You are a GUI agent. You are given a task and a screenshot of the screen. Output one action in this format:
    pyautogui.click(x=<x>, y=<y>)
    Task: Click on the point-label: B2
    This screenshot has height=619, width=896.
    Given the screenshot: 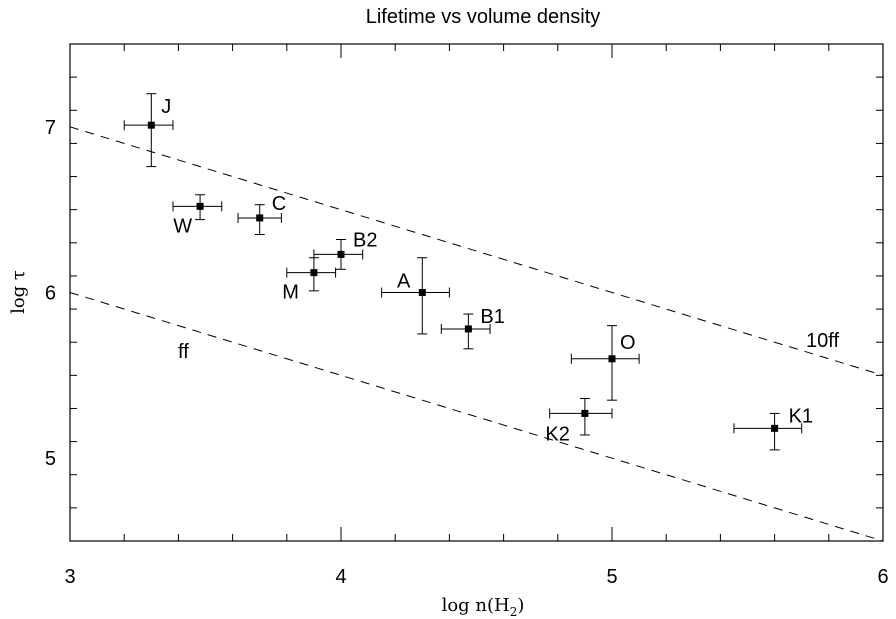 What is the action you would take?
    pyautogui.click(x=365, y=240)
    